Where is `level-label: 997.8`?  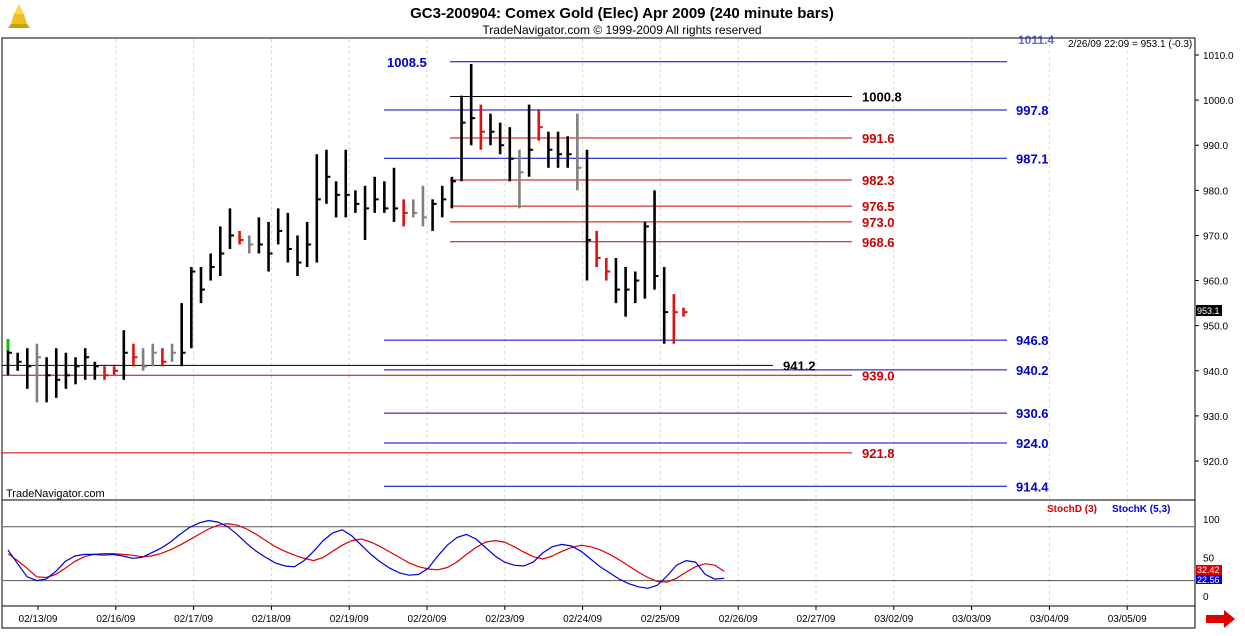
level-label: 997.8 is located at coordinates (1032, 110).